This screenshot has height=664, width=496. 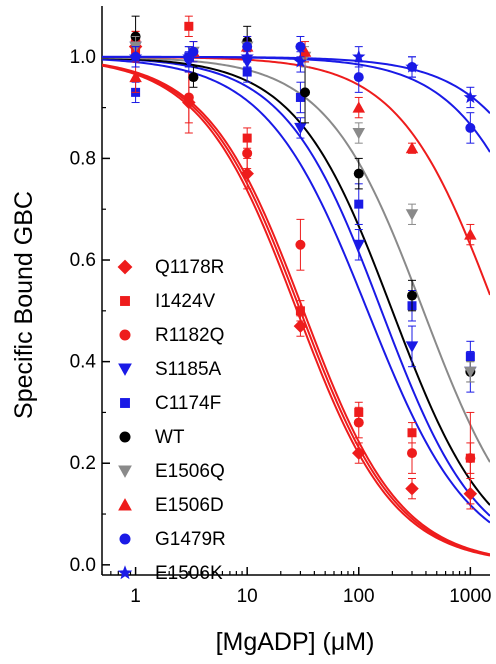 What do you see at coordinates (189, 505) in the screenshot?
I see `legend-label: E1506D` at bounding box center [189, 505].